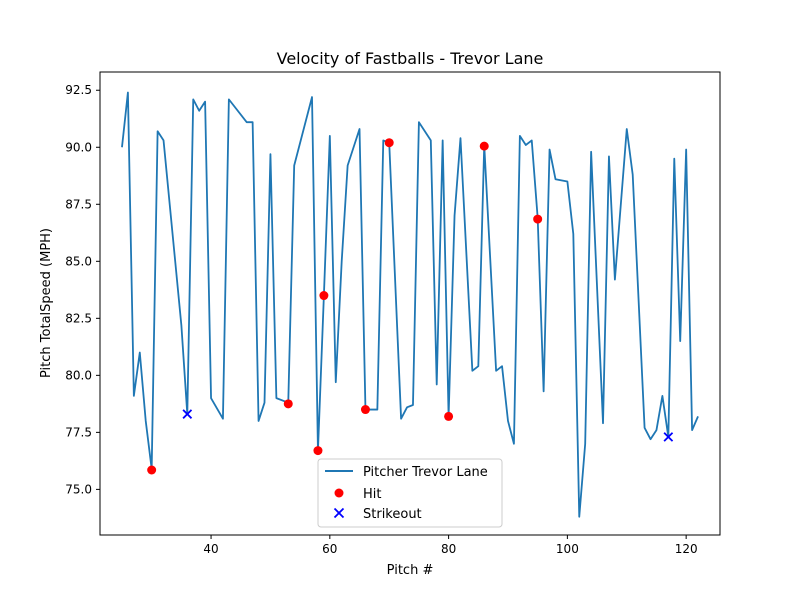  Describe the element at coordinates (372, 494) in the screenshot. I see `legend-label-hit: Hit` at that location.